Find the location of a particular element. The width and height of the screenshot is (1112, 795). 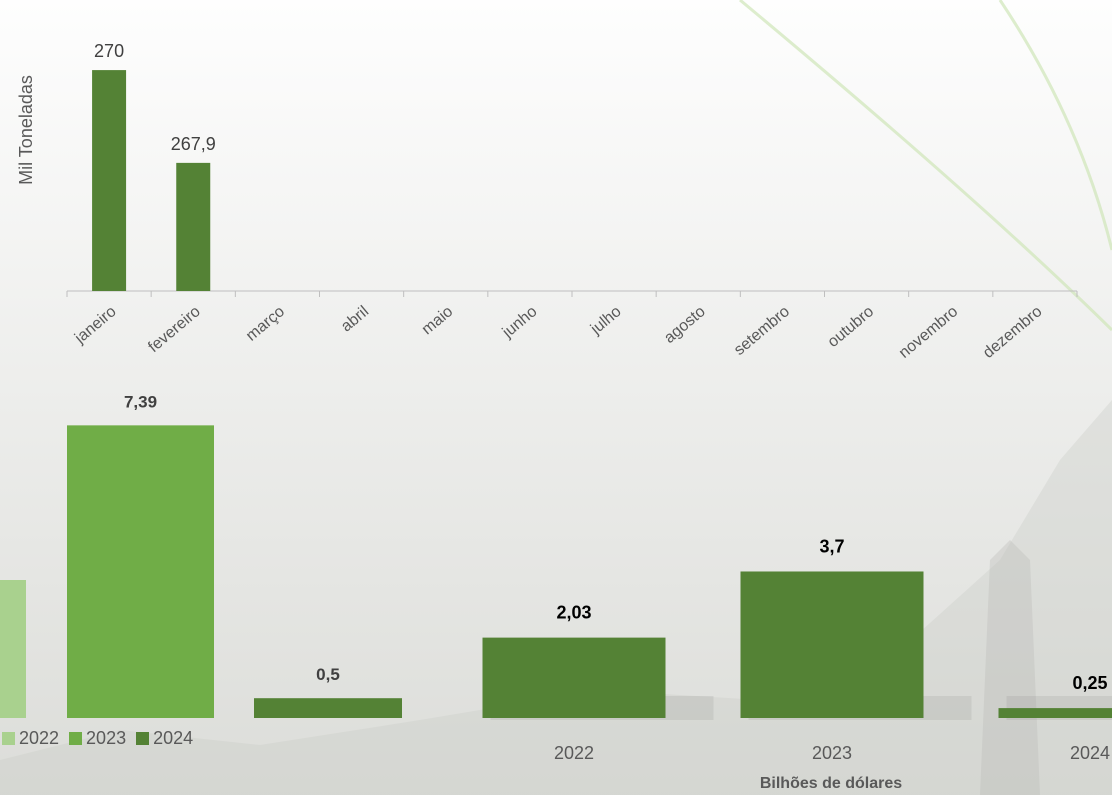

data-label: 270 is located at coordinates (109, 51).